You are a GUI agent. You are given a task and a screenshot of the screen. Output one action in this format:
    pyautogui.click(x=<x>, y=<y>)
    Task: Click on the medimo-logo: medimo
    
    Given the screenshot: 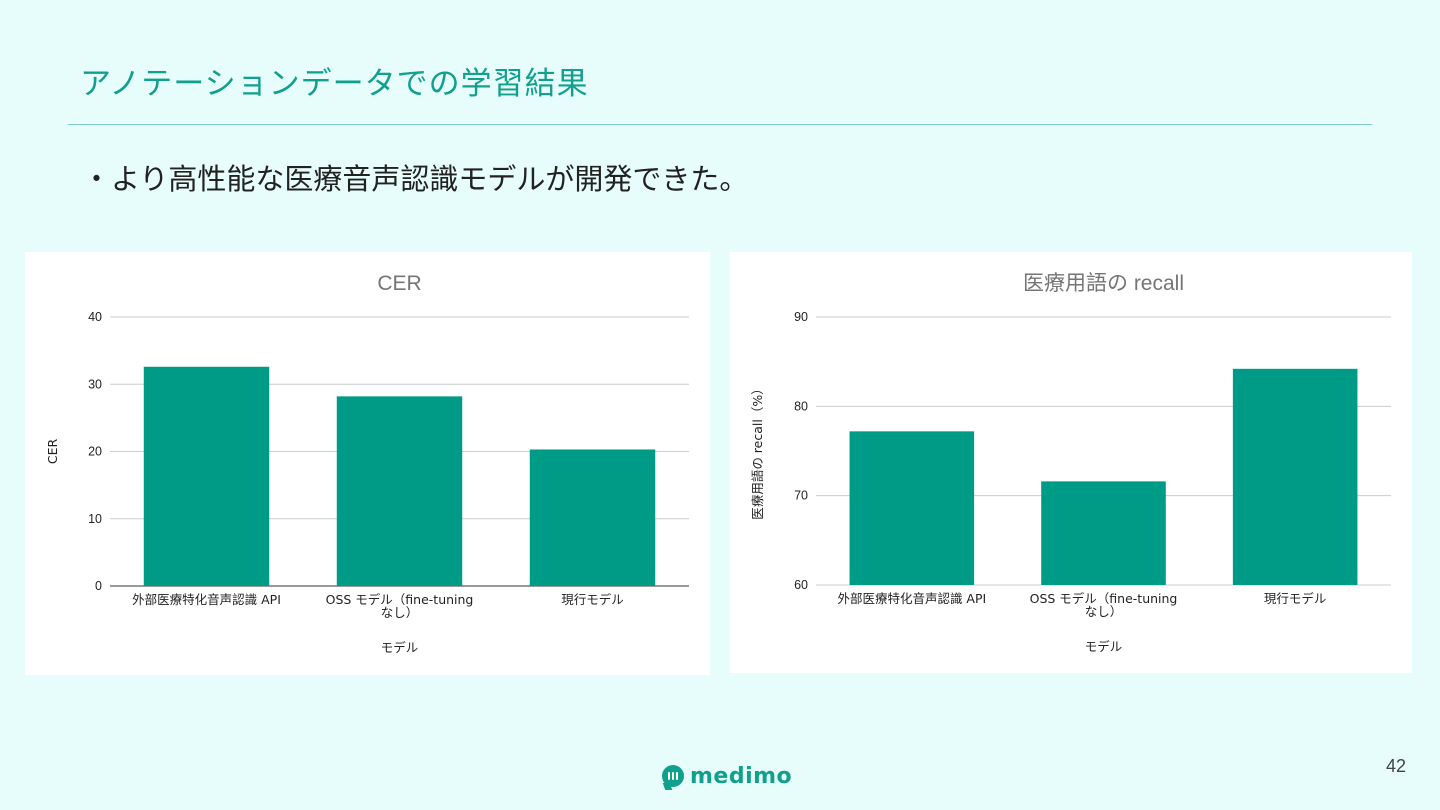 What is the action you would take?
    pyautogui.click(x=727, y=776)
    